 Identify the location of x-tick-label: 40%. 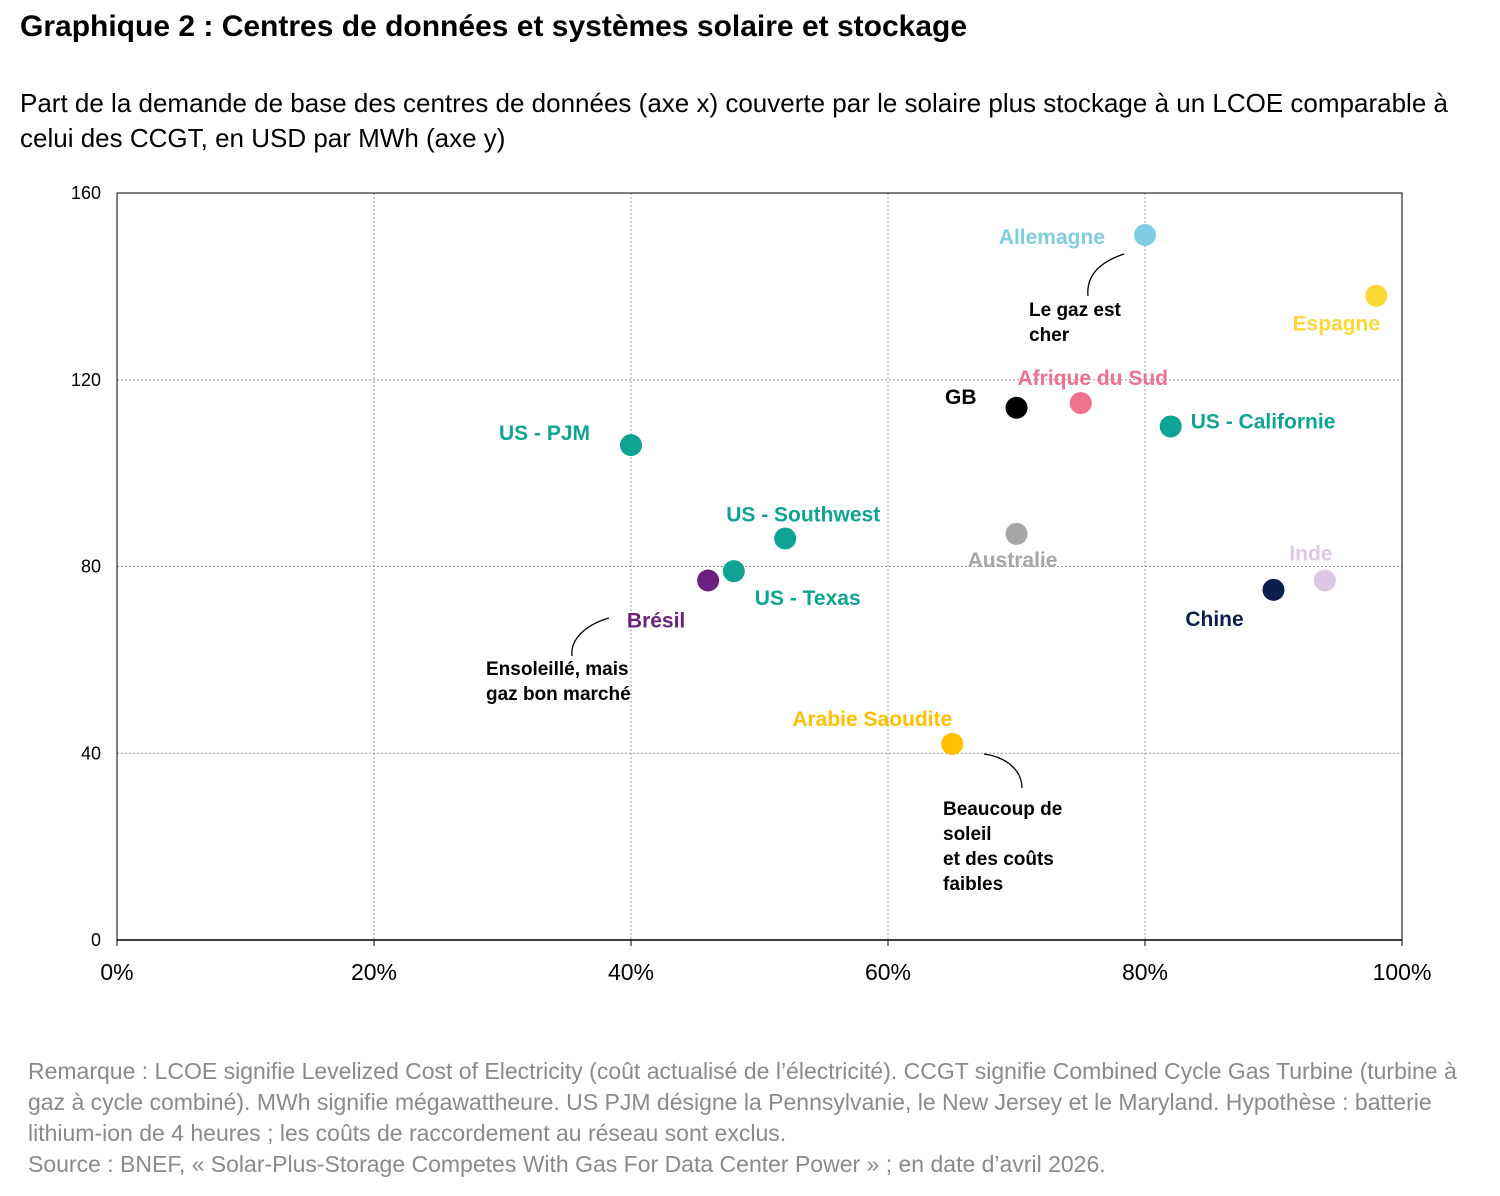
(631, 972).